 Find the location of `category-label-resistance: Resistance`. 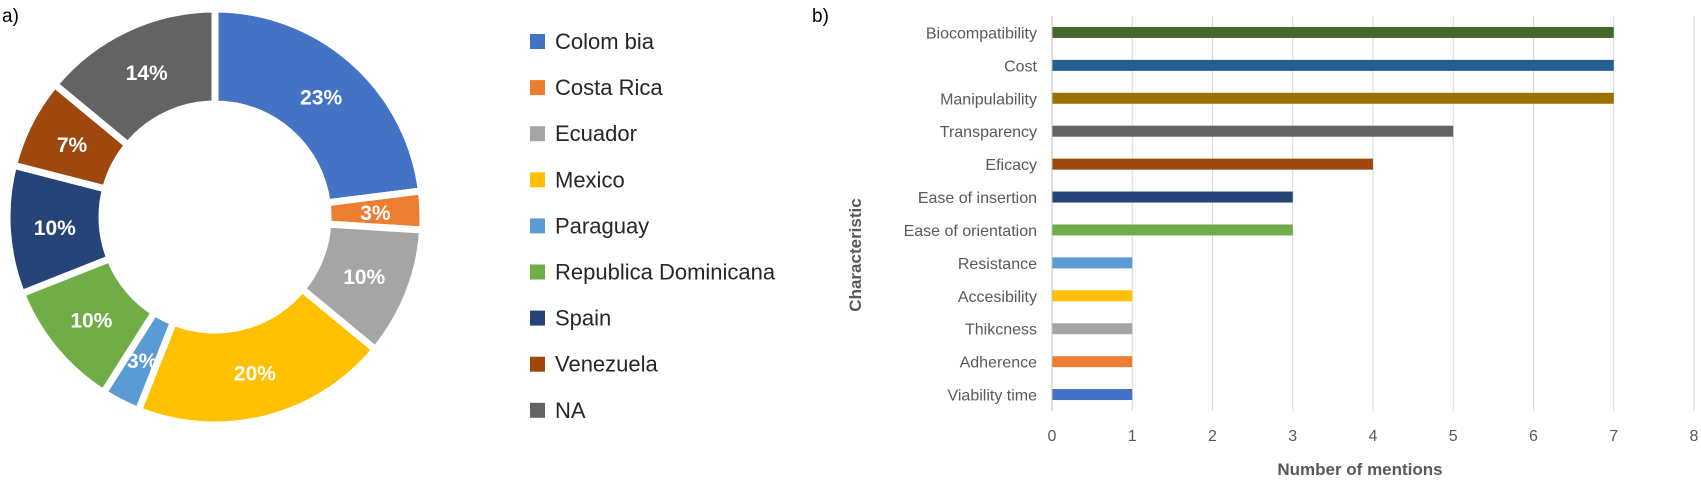

category-label-resistance: Resistance is located at coordinates (997, 264).